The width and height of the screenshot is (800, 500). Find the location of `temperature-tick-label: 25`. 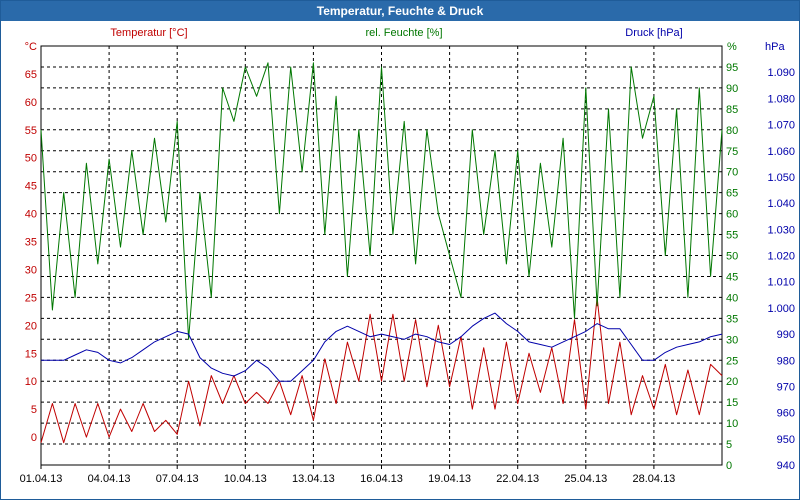

temperature-tick-label: 25 is located at coordinates (31, 298).